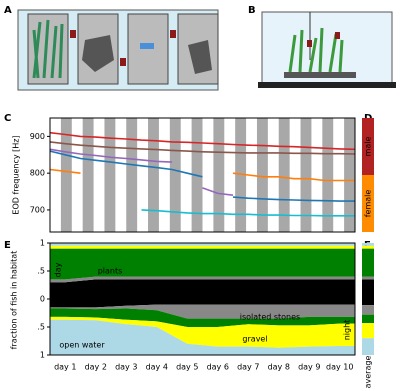 The width and height of the screenshot is (400, 391). Describe the element at coordinates (157, 367) in the screenshot. I see `x-tick-label: day 4` at that location.